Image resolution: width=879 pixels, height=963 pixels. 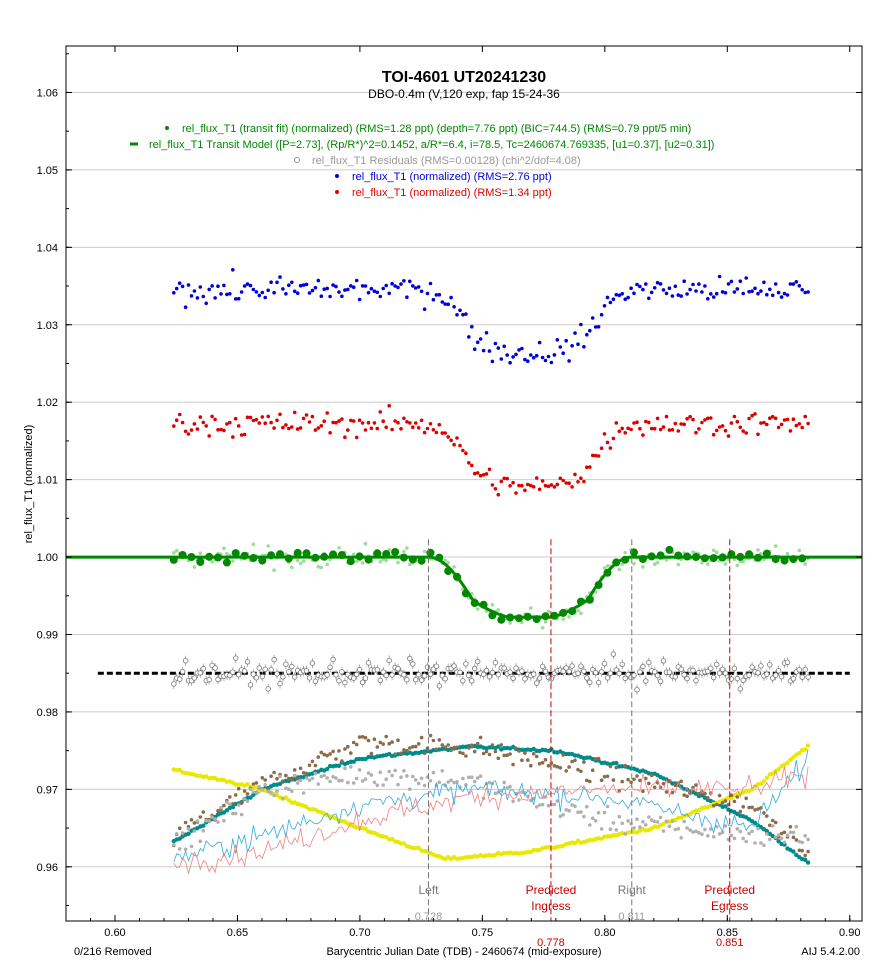 I want to click on legend-swatch, so click(x=337, y=176).